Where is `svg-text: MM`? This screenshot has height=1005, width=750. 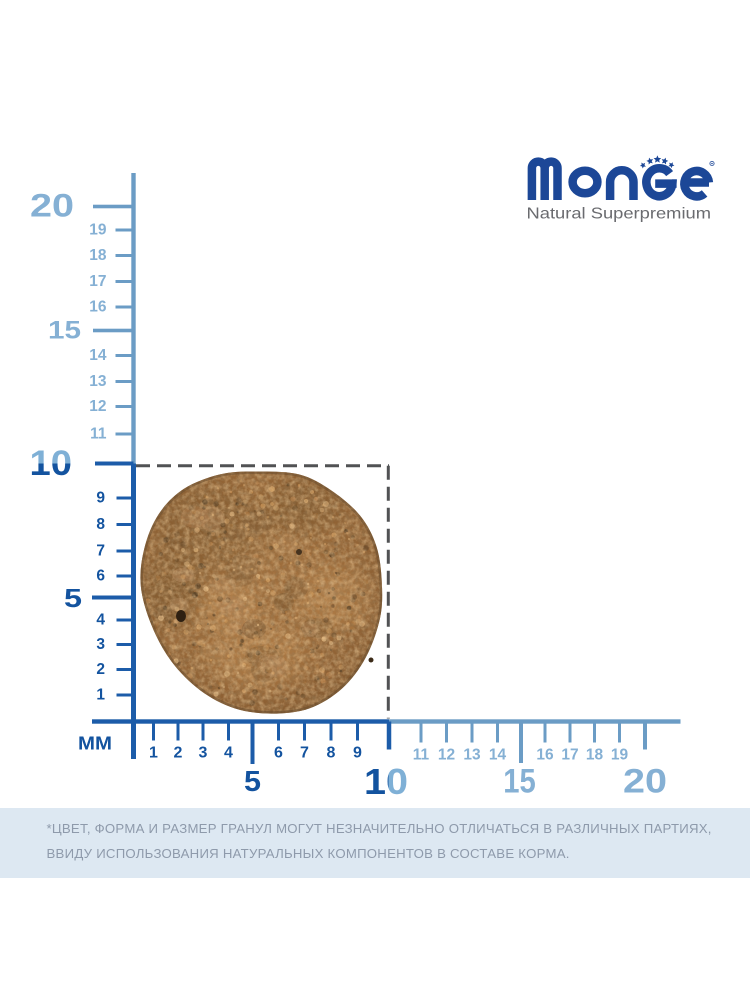
svg-text: MM is located at coordinates (95, 744).